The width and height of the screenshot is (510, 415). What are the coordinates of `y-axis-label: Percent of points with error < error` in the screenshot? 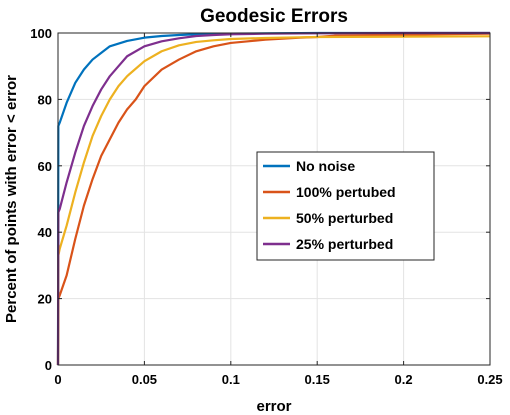 It's located at (11, 199).